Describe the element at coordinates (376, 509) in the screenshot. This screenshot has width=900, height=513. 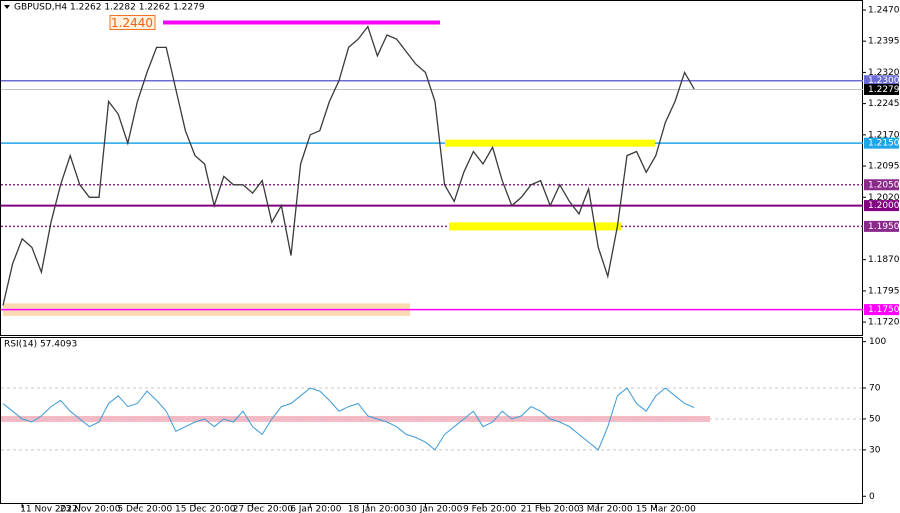
I see `x-tick-label: 18 Jan 20:00` at that location.